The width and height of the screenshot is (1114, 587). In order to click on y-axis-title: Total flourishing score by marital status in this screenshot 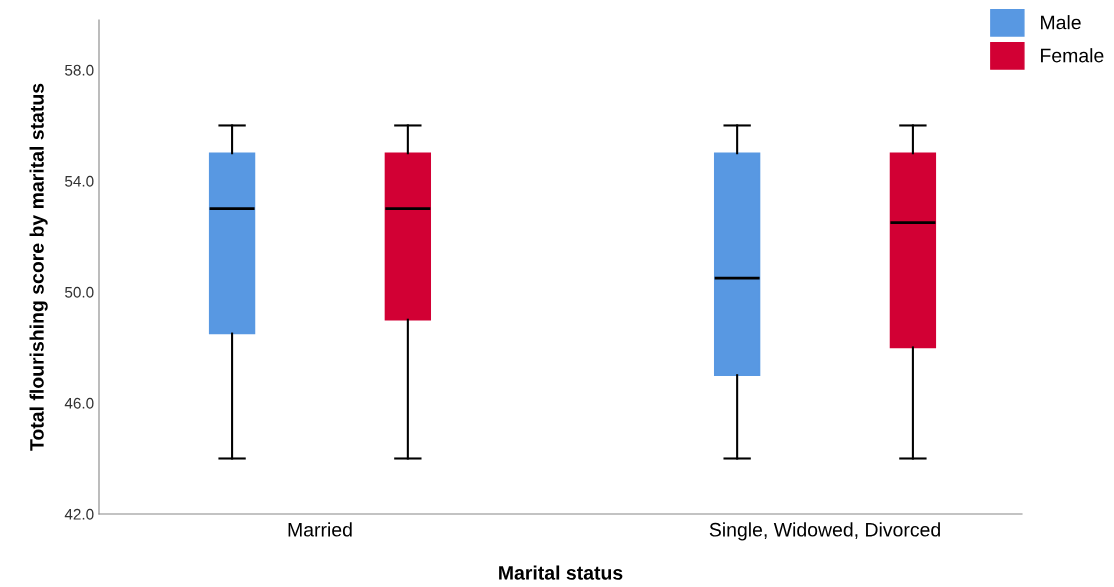, I will do `click(38, 267)`.